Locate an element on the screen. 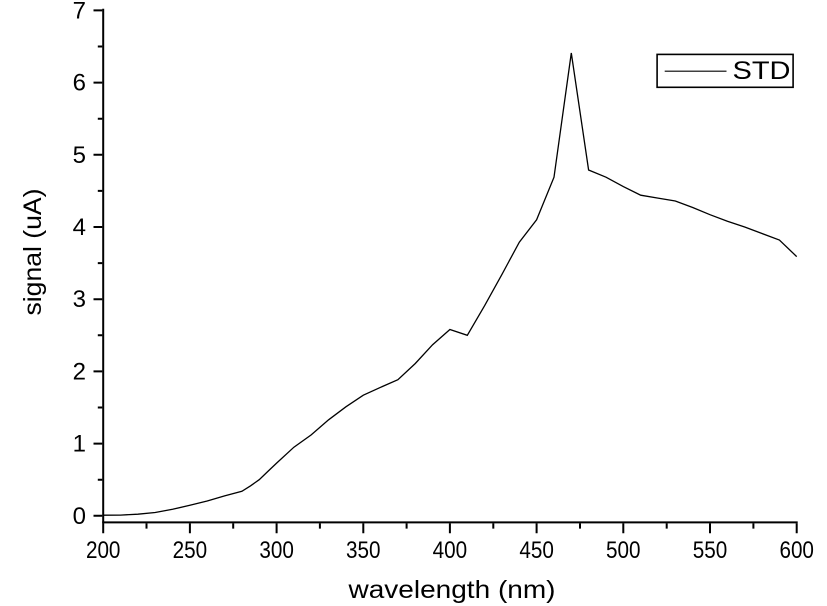 The width and height of the screenshot is (827, 606). svg-text: 7 is located at coordinates (79, 12).